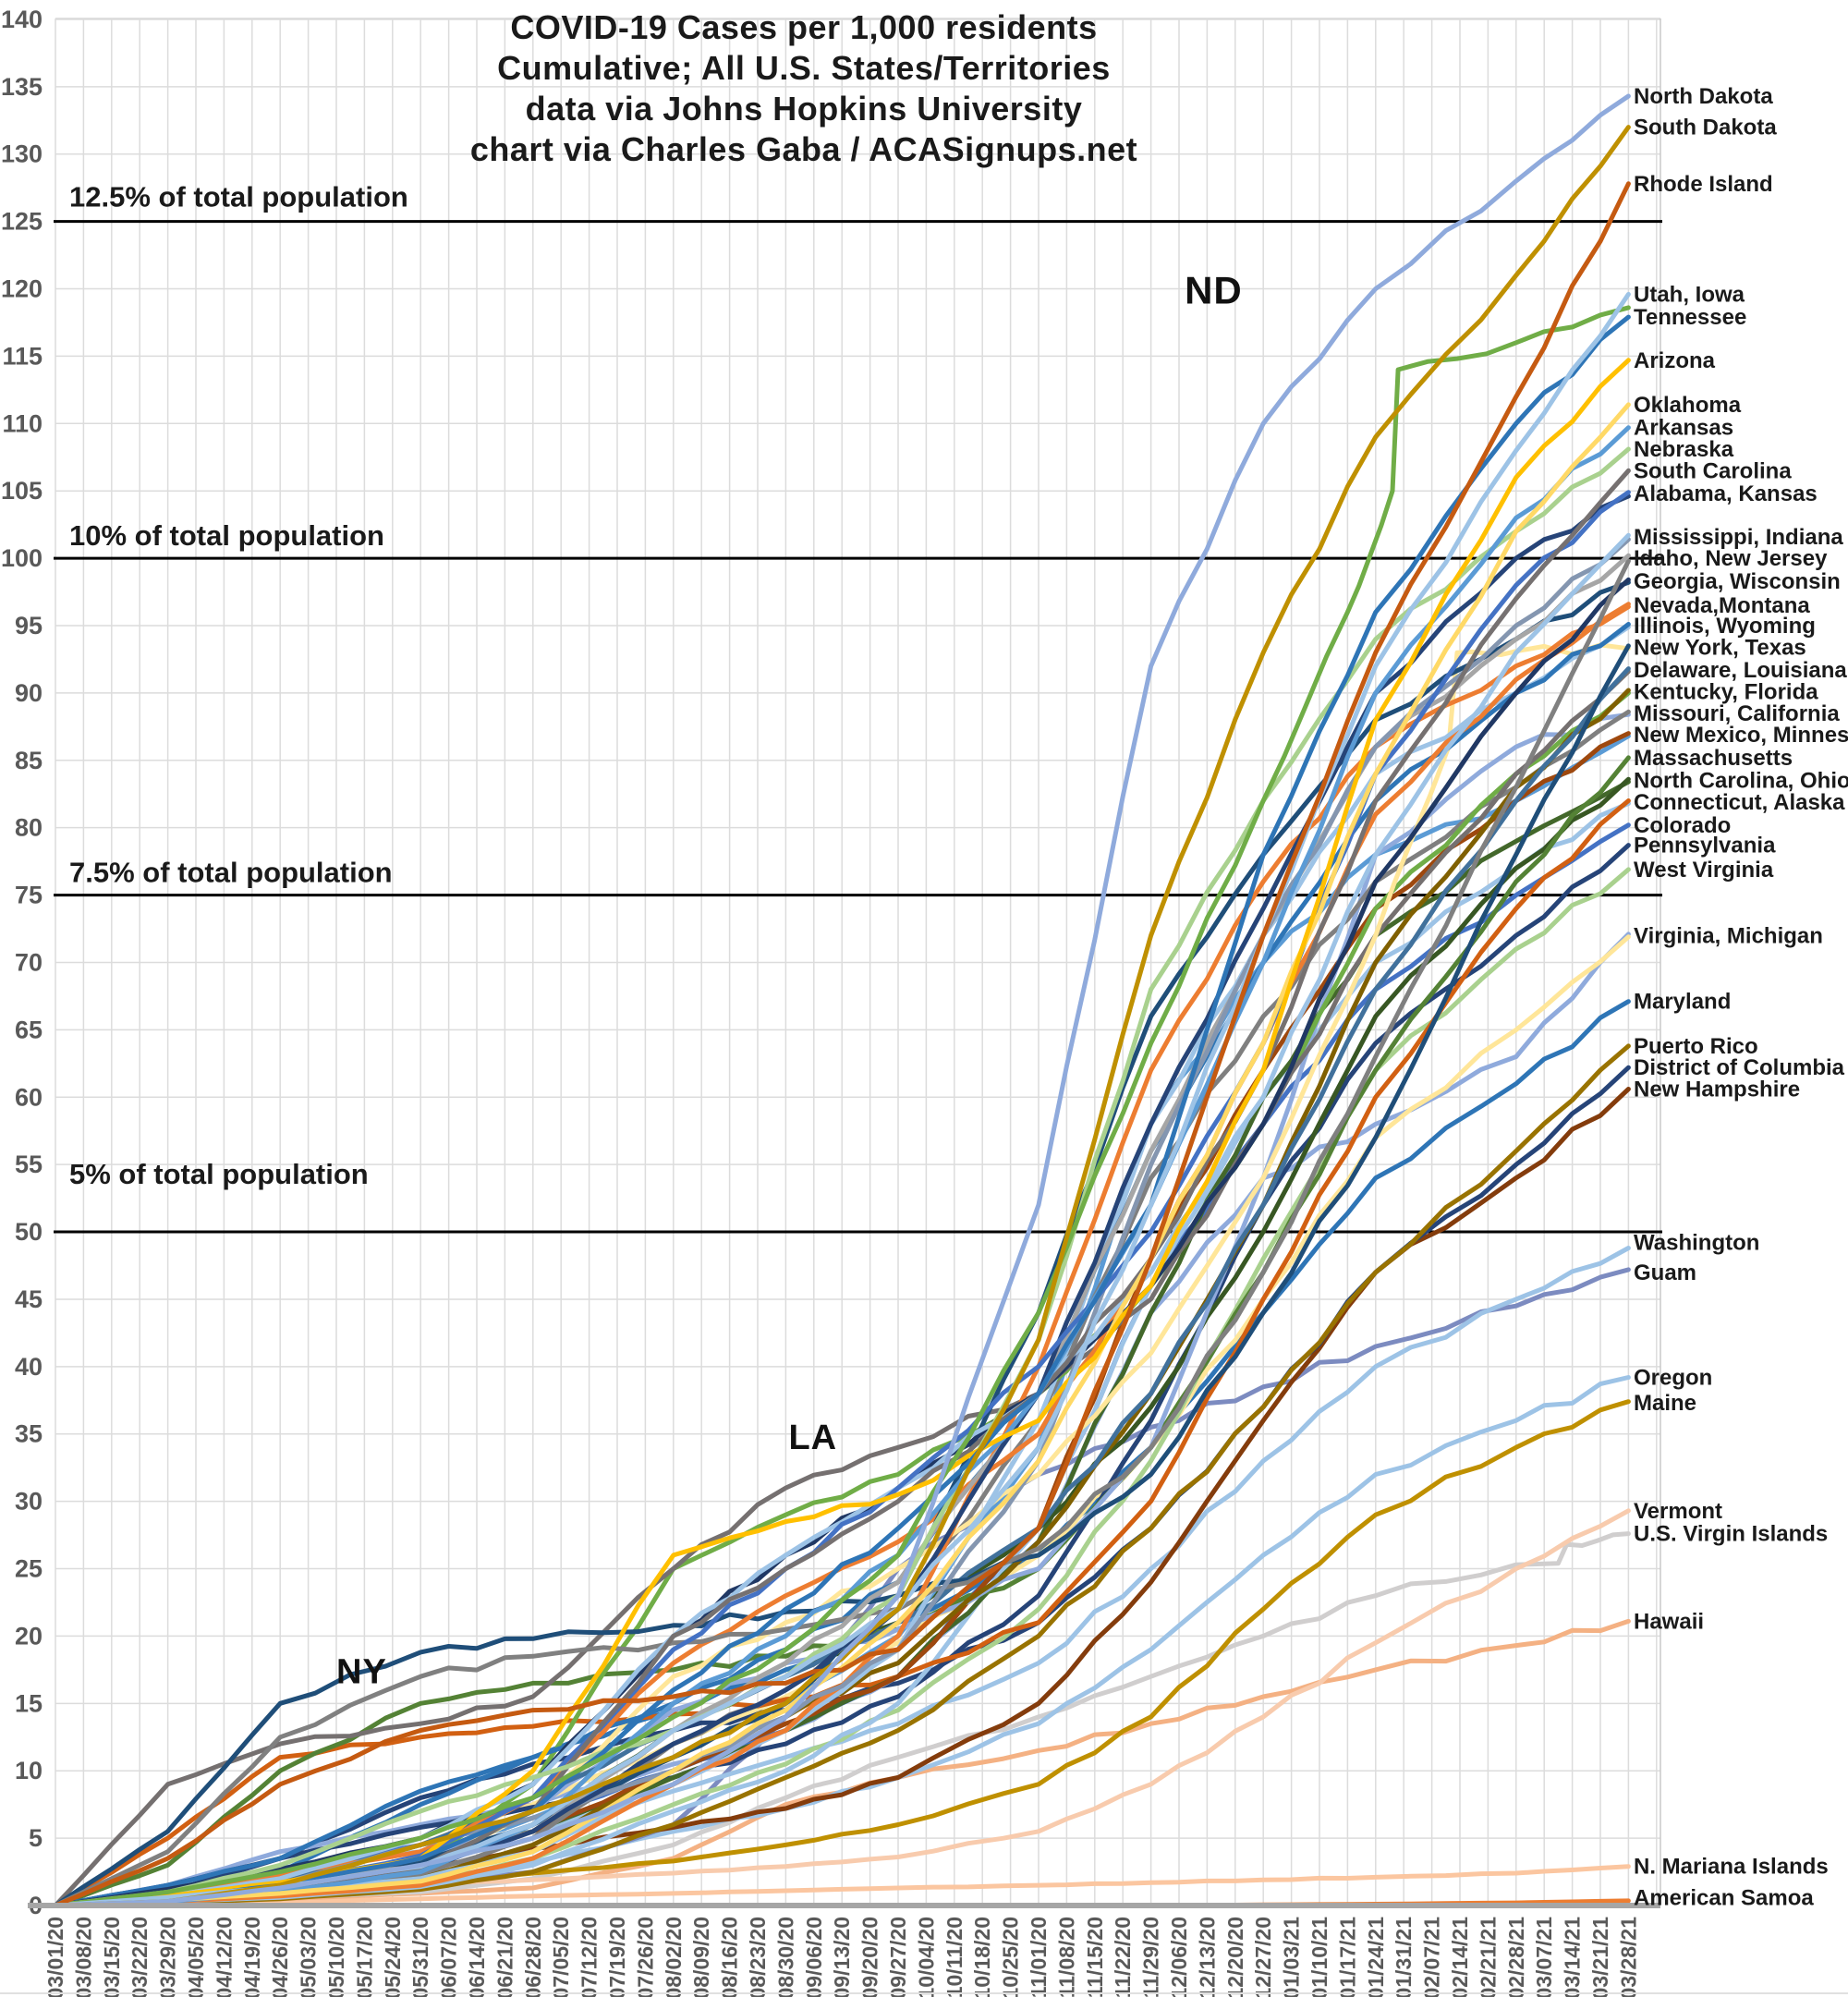  Describe the element at coordinates (1738, 537) in the screenshot. I see `state-label-mississippi-indiana: Mississippi, Indiana` at that location.